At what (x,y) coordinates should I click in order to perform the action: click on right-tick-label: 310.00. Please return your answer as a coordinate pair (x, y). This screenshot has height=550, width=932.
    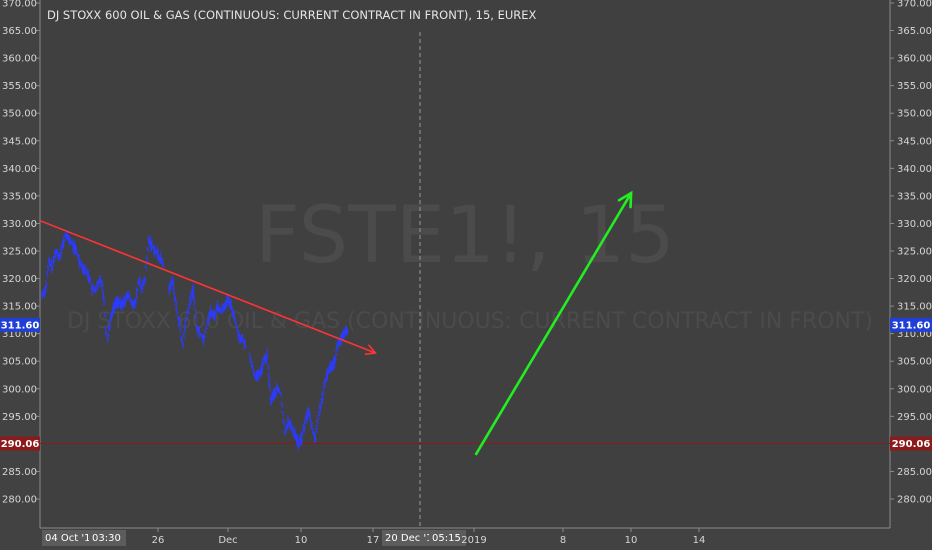
    Looking at the image, I should click on (914, 334).